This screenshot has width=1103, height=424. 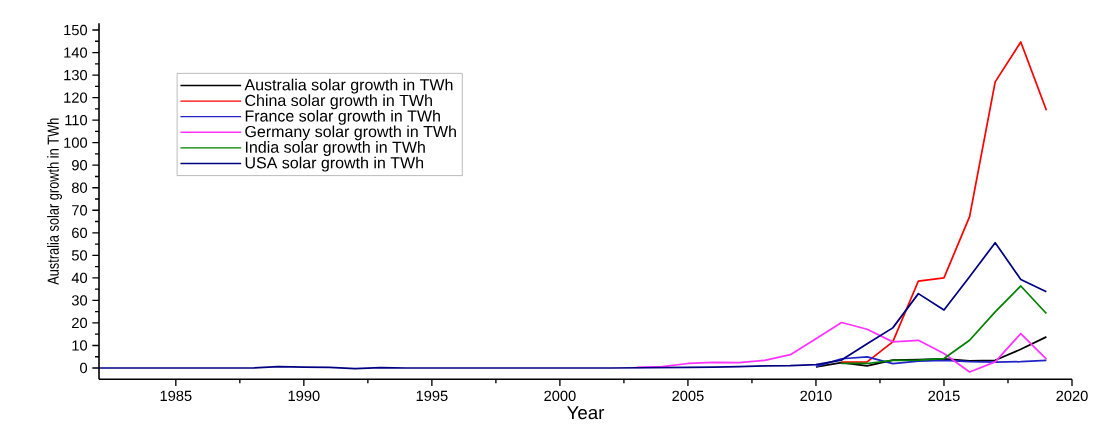 What do you see at coordinates (76, 75) in the screenshot?
I see `y-tick-label: 130` at bounding box center [76, 75].